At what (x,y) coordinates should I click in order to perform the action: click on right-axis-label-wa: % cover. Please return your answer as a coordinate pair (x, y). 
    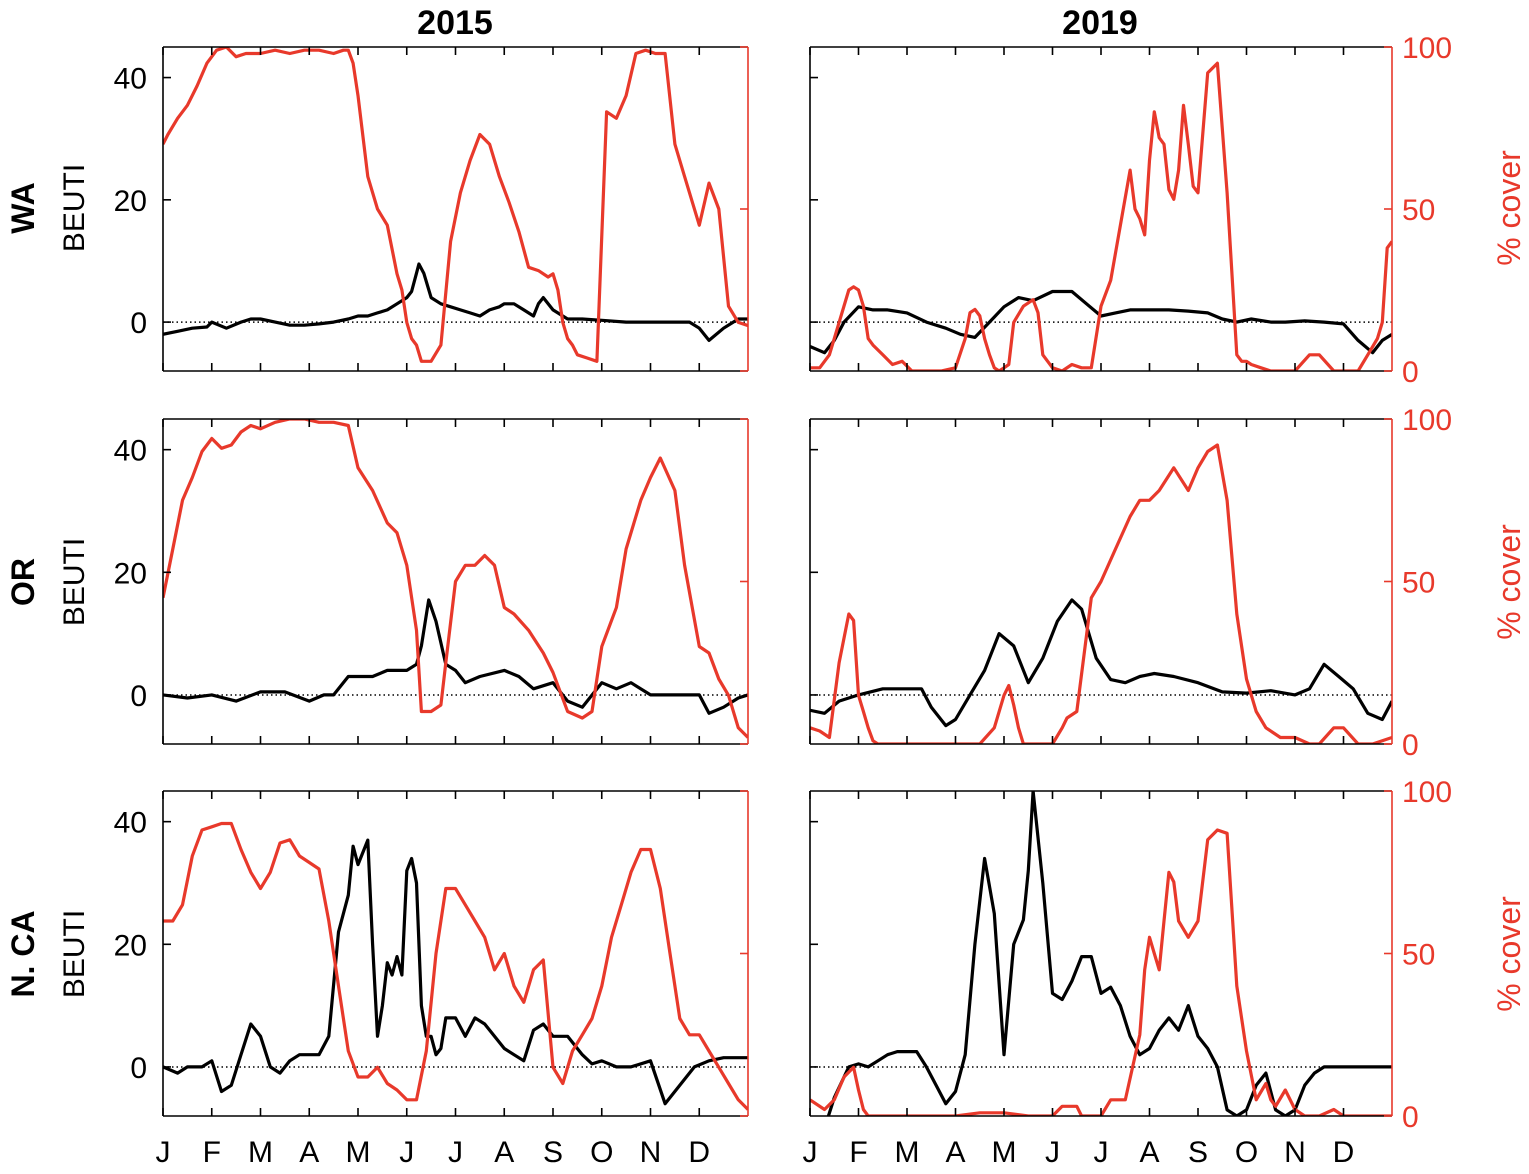
    Looking at the image, I should click on (1509, 208).